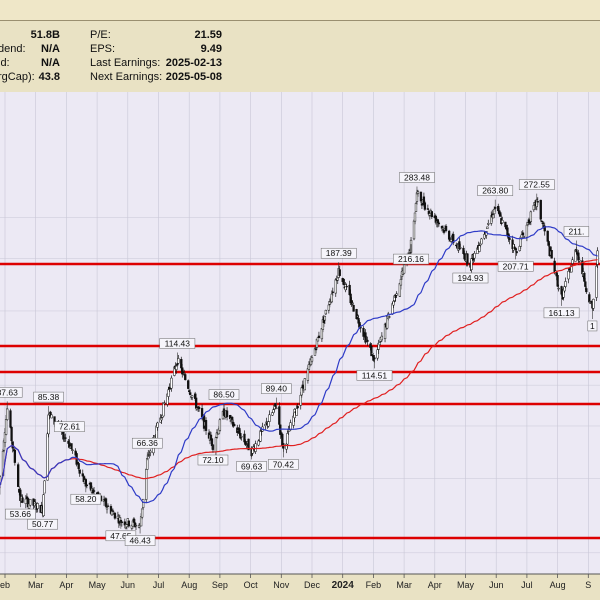 This screenshot has width=600, height=600. Describe the element at coordinates (9, 392) in the screenshot. I see `svg-text: 87.63` at that location.